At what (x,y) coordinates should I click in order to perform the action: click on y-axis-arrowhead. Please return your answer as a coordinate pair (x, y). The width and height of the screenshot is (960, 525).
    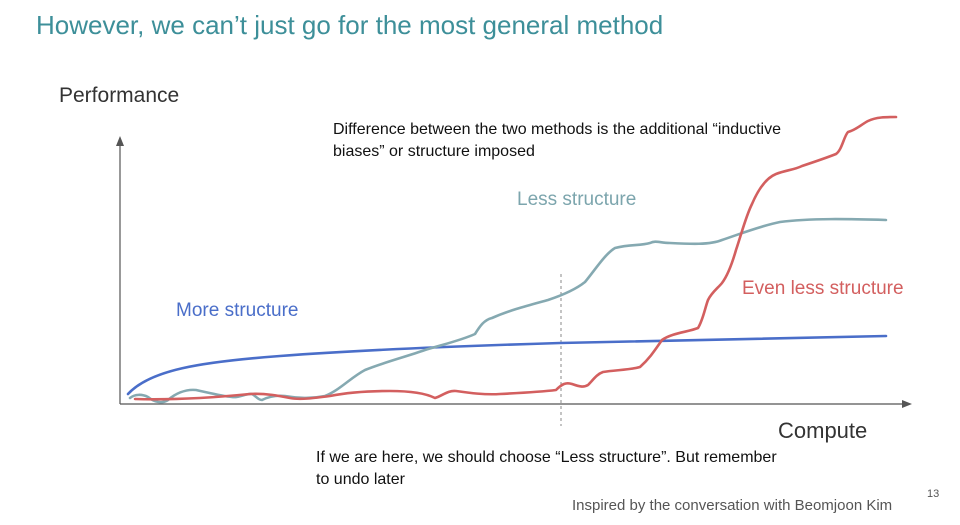
    Looking at the image, I should click on (120, 141).